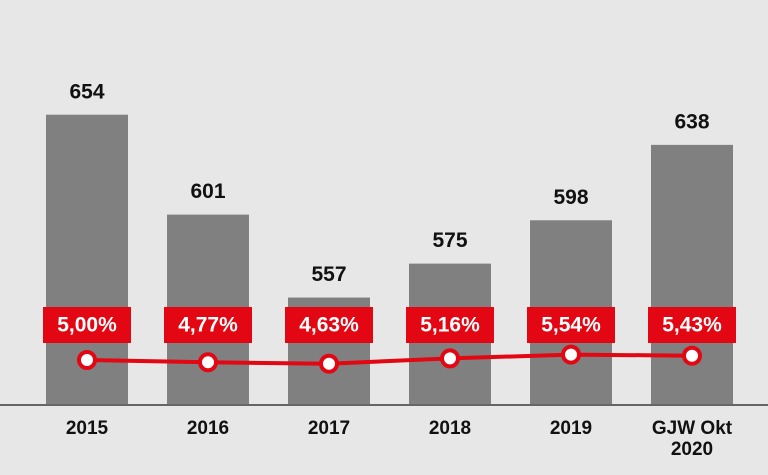  What do you see at coordinates (571, 428) in the screenshot?
I see `x-tick-label: 2019` at bounding box center [571, 428].